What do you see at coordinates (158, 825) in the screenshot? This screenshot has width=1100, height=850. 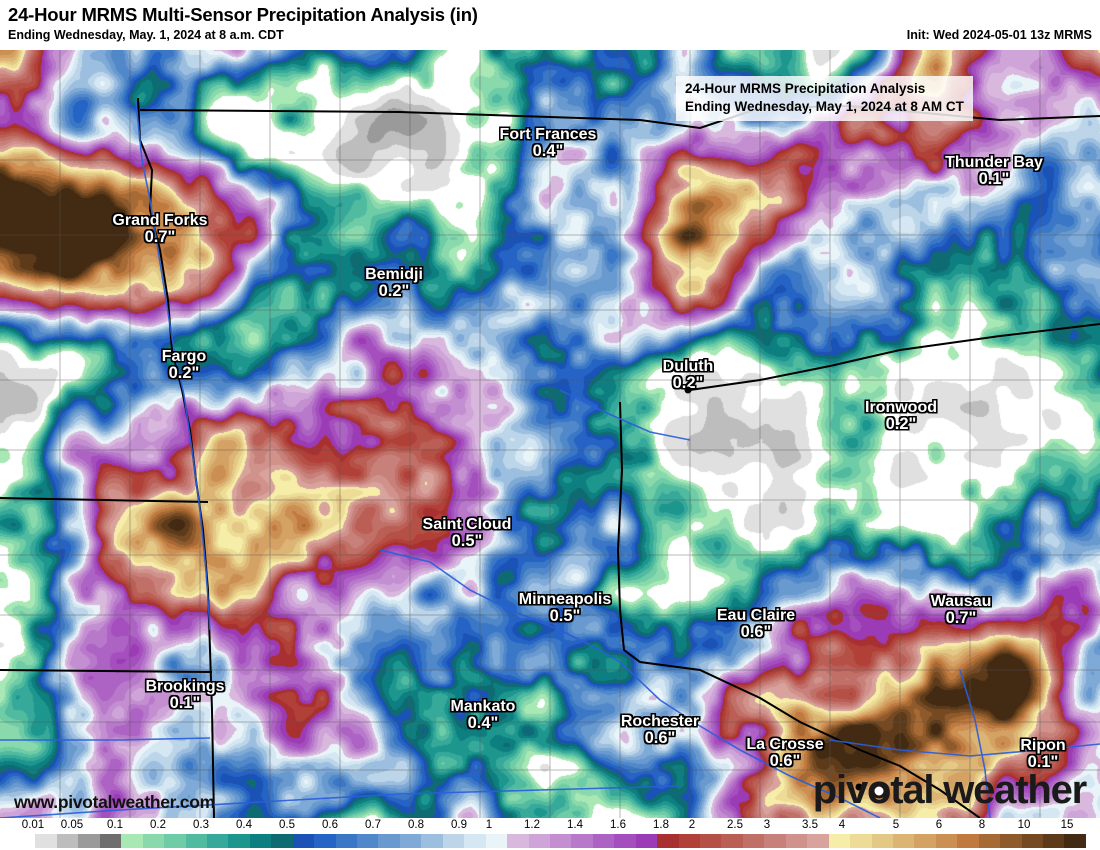 I see `colorbar-tick-3: 0.2` at bounding box center [158, 825].